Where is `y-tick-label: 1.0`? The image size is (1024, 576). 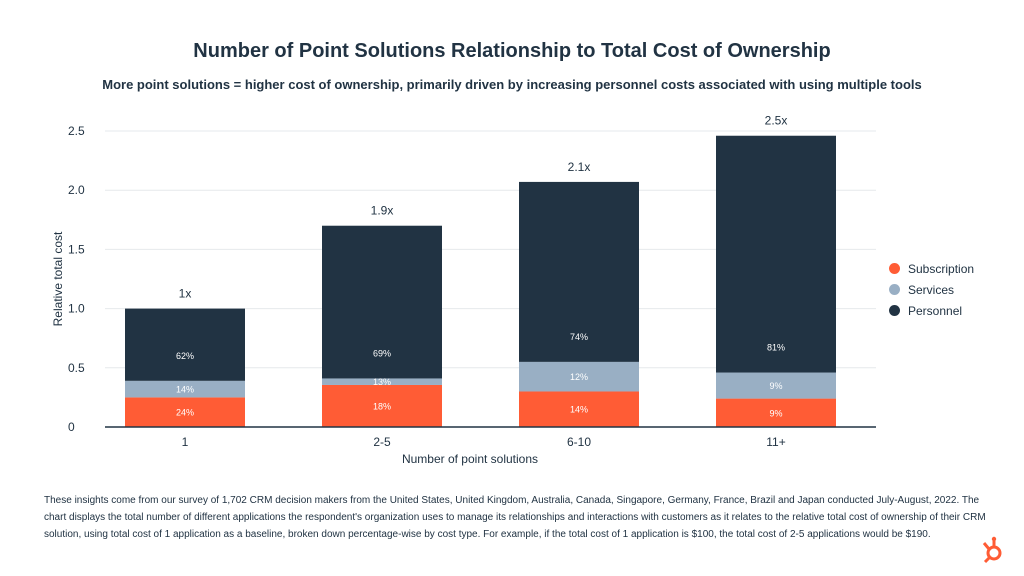 y-tick-label: 1.0 is located at coordinates (76, 309).